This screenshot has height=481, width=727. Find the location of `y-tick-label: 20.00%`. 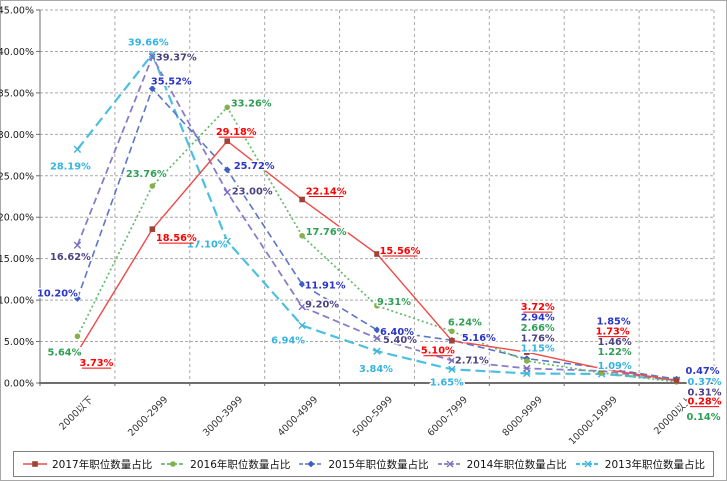

y-tick-label: 20.00% is located at coordinates (17, 218).